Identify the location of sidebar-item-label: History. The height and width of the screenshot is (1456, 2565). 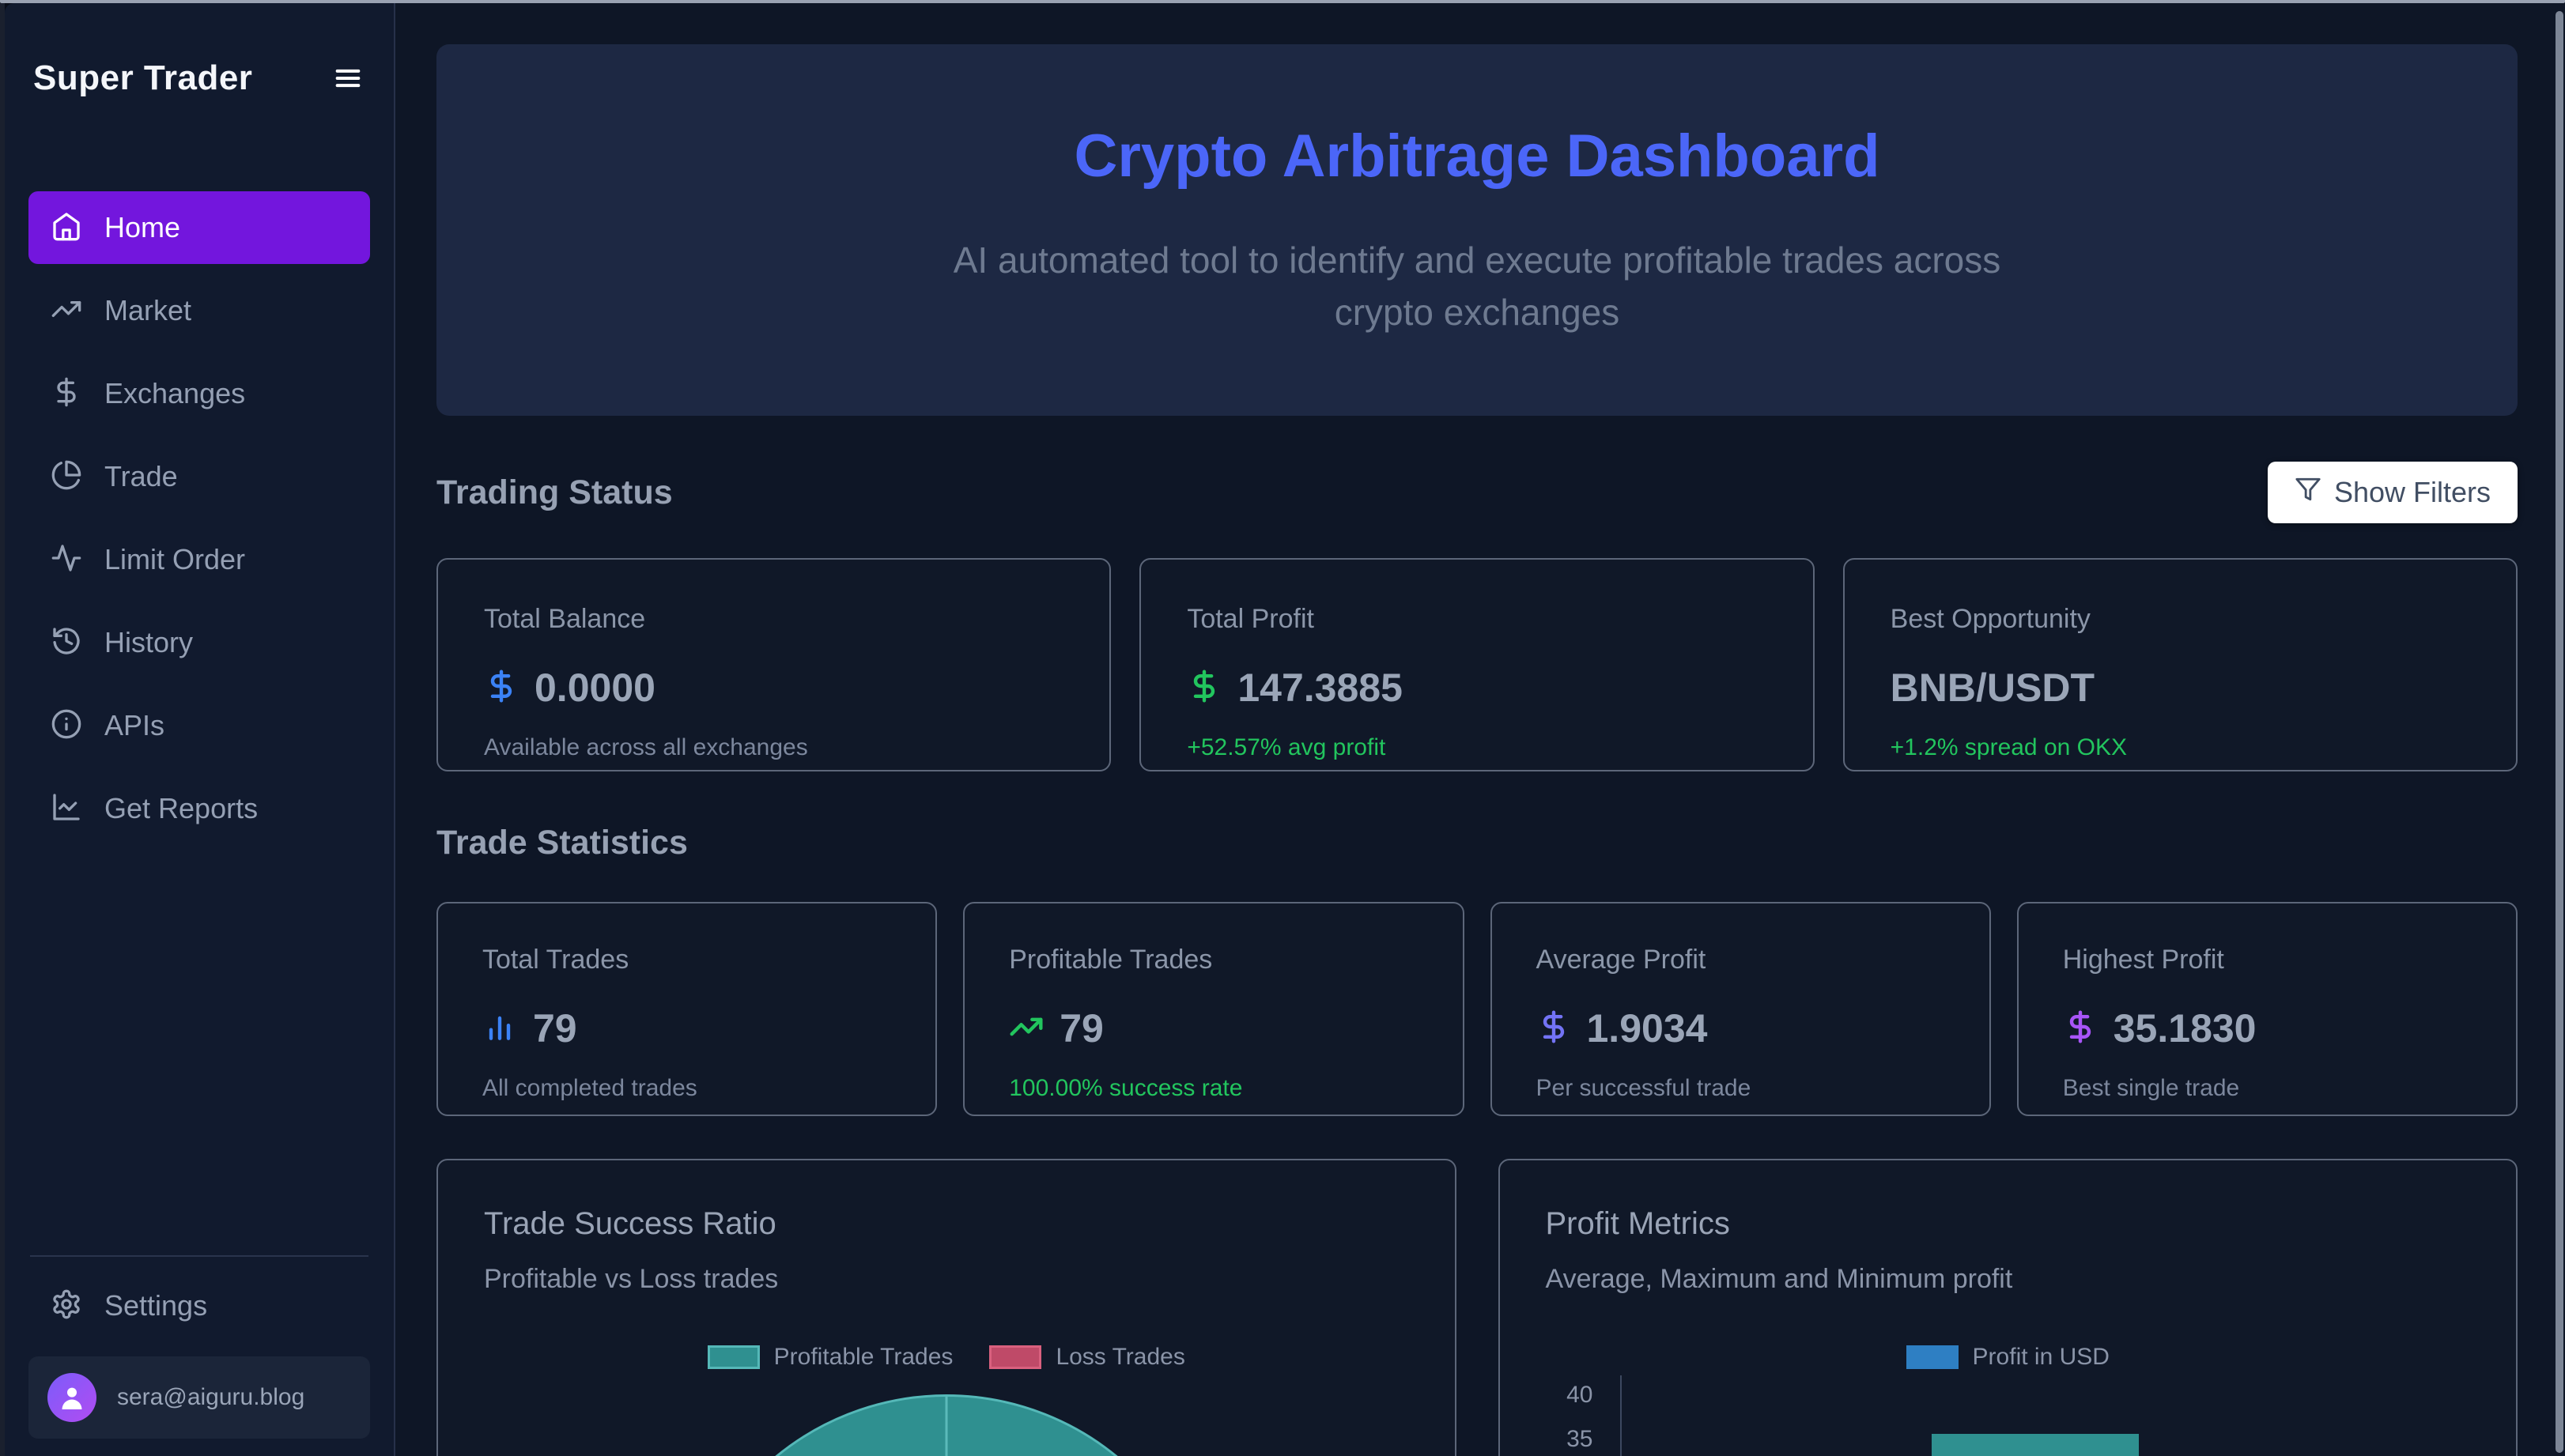
(149, 642).